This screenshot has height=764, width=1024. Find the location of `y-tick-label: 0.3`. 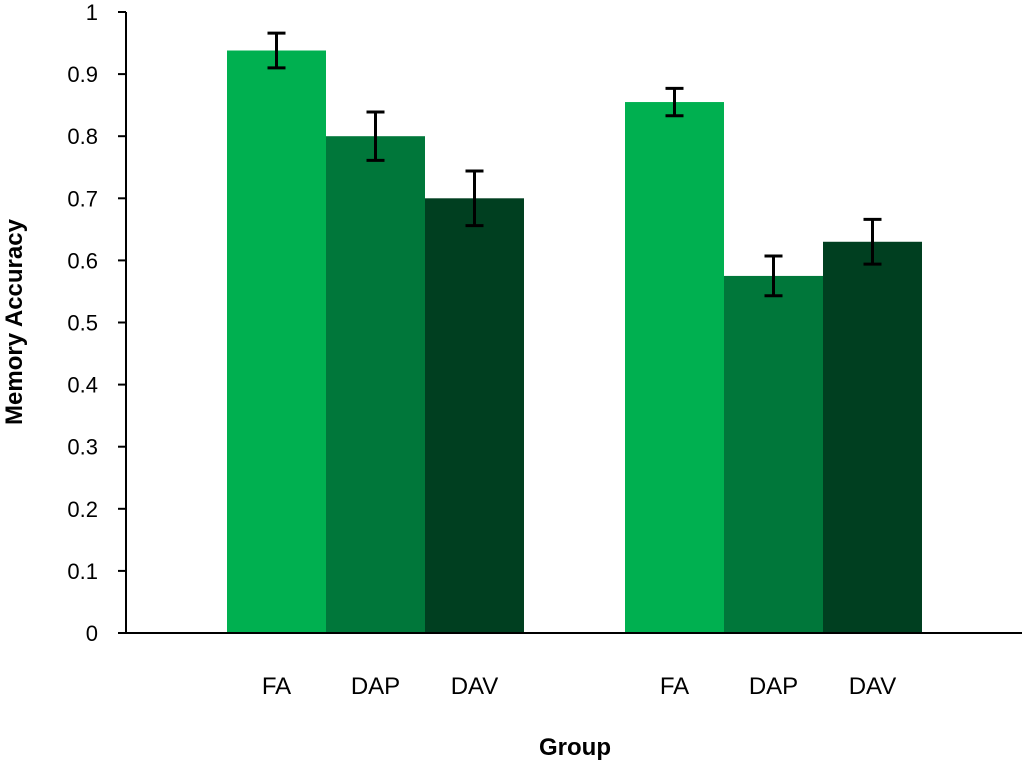

y-tick-label: 0.3 is located at coordinates (82, 447).